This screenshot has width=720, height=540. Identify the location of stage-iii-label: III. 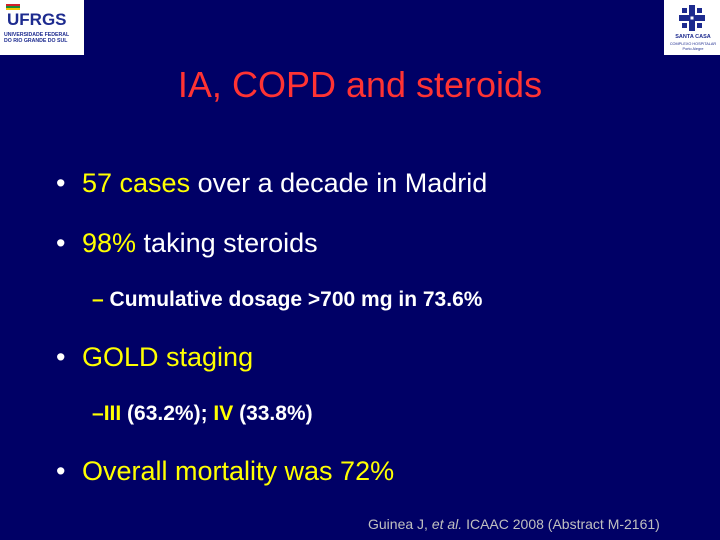
(112, 413).